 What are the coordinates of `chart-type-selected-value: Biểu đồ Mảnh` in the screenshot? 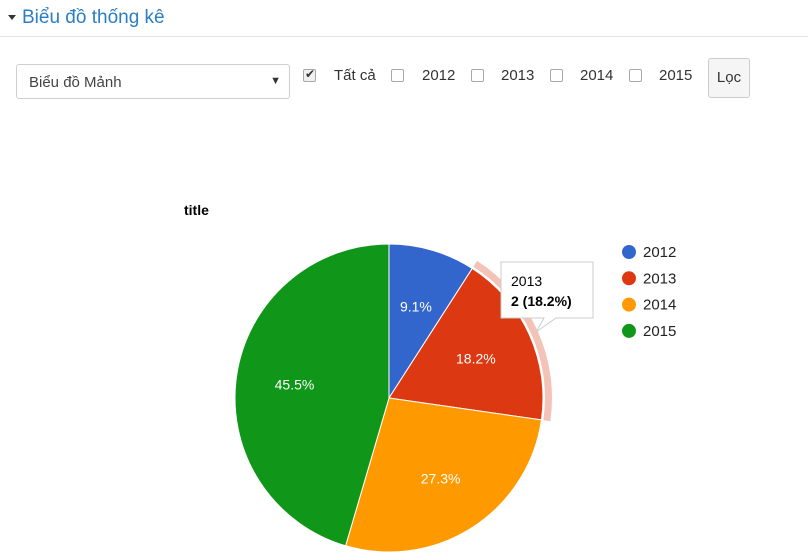 It's located at (75, 82).